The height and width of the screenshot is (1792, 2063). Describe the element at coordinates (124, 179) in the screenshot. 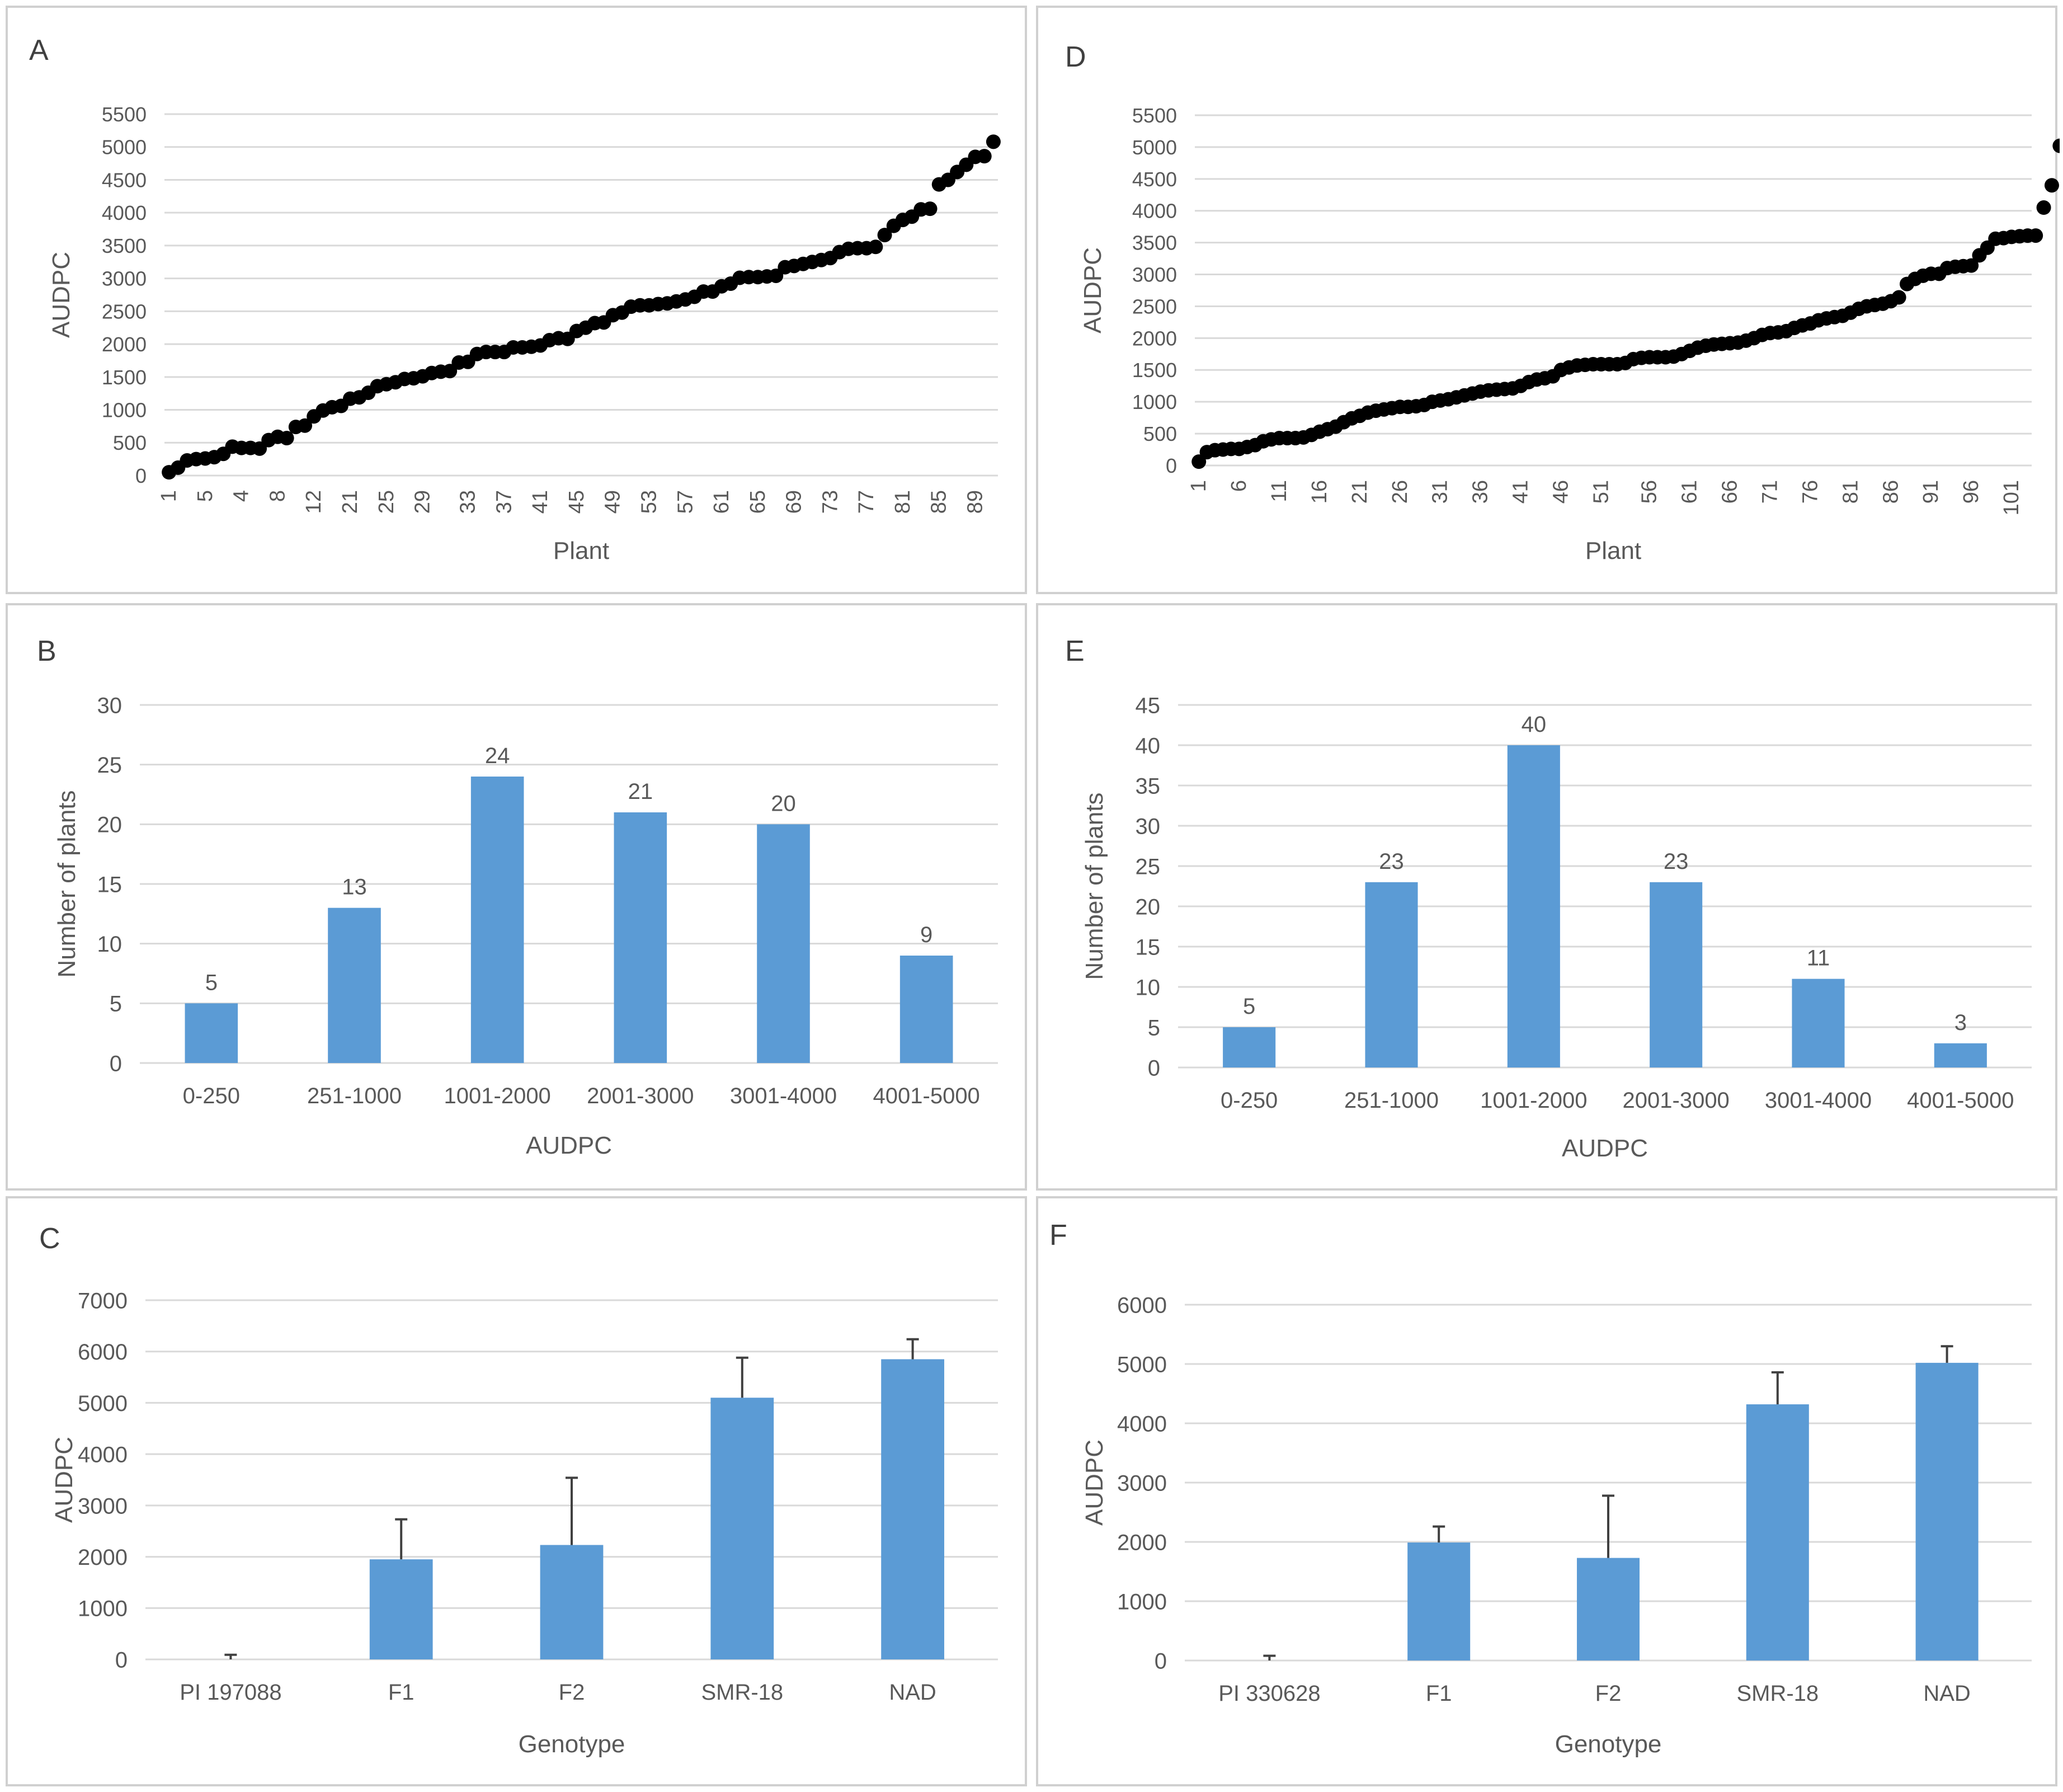

I see `y-tick-label: 4500` at that location.